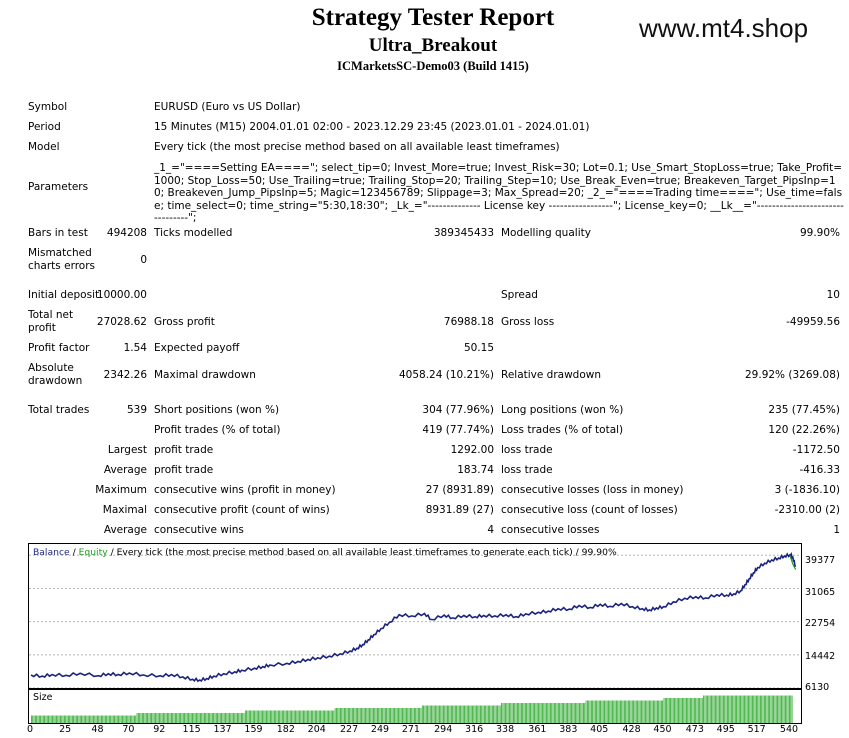 The image size is (849, 738). What do you see at coordinates (725, 729) in the screenshot?
I see `x-tick-label: 495` at bounding box center [725, 729].